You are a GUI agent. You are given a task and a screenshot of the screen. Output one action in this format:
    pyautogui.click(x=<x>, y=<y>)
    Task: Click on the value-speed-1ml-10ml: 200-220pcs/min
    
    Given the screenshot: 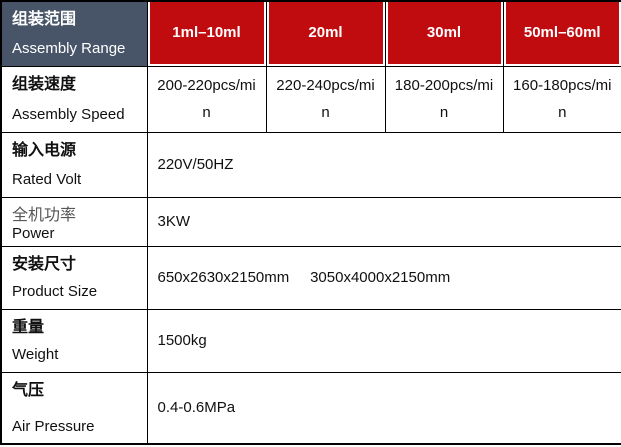 What is the action you would take?
    pyautogui.click(x=206, y=99)
    